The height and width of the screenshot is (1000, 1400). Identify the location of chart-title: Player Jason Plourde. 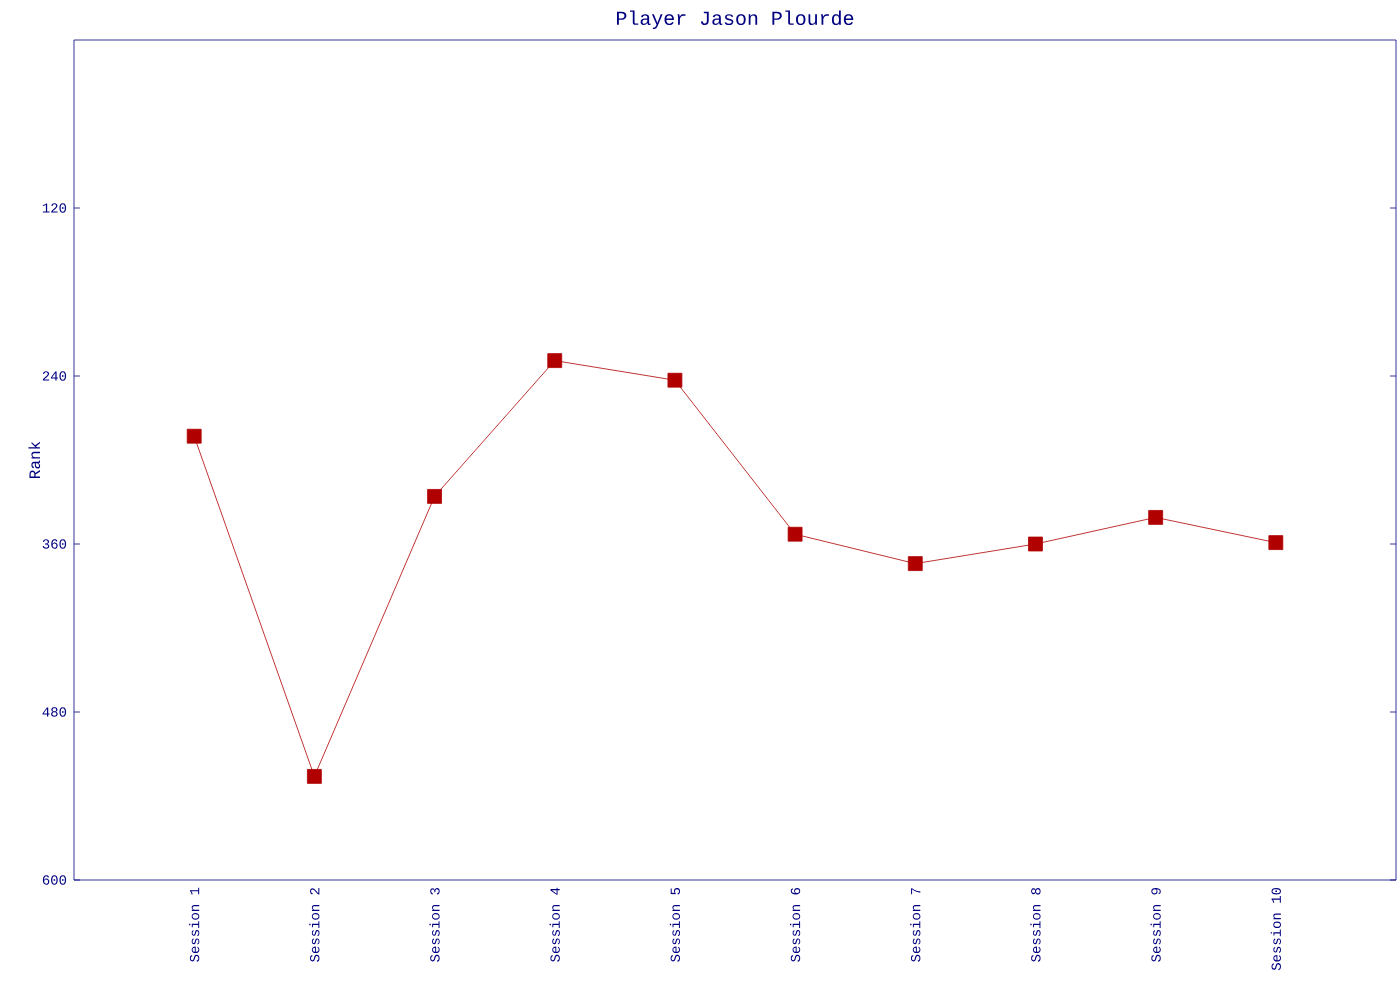
(735, 19).